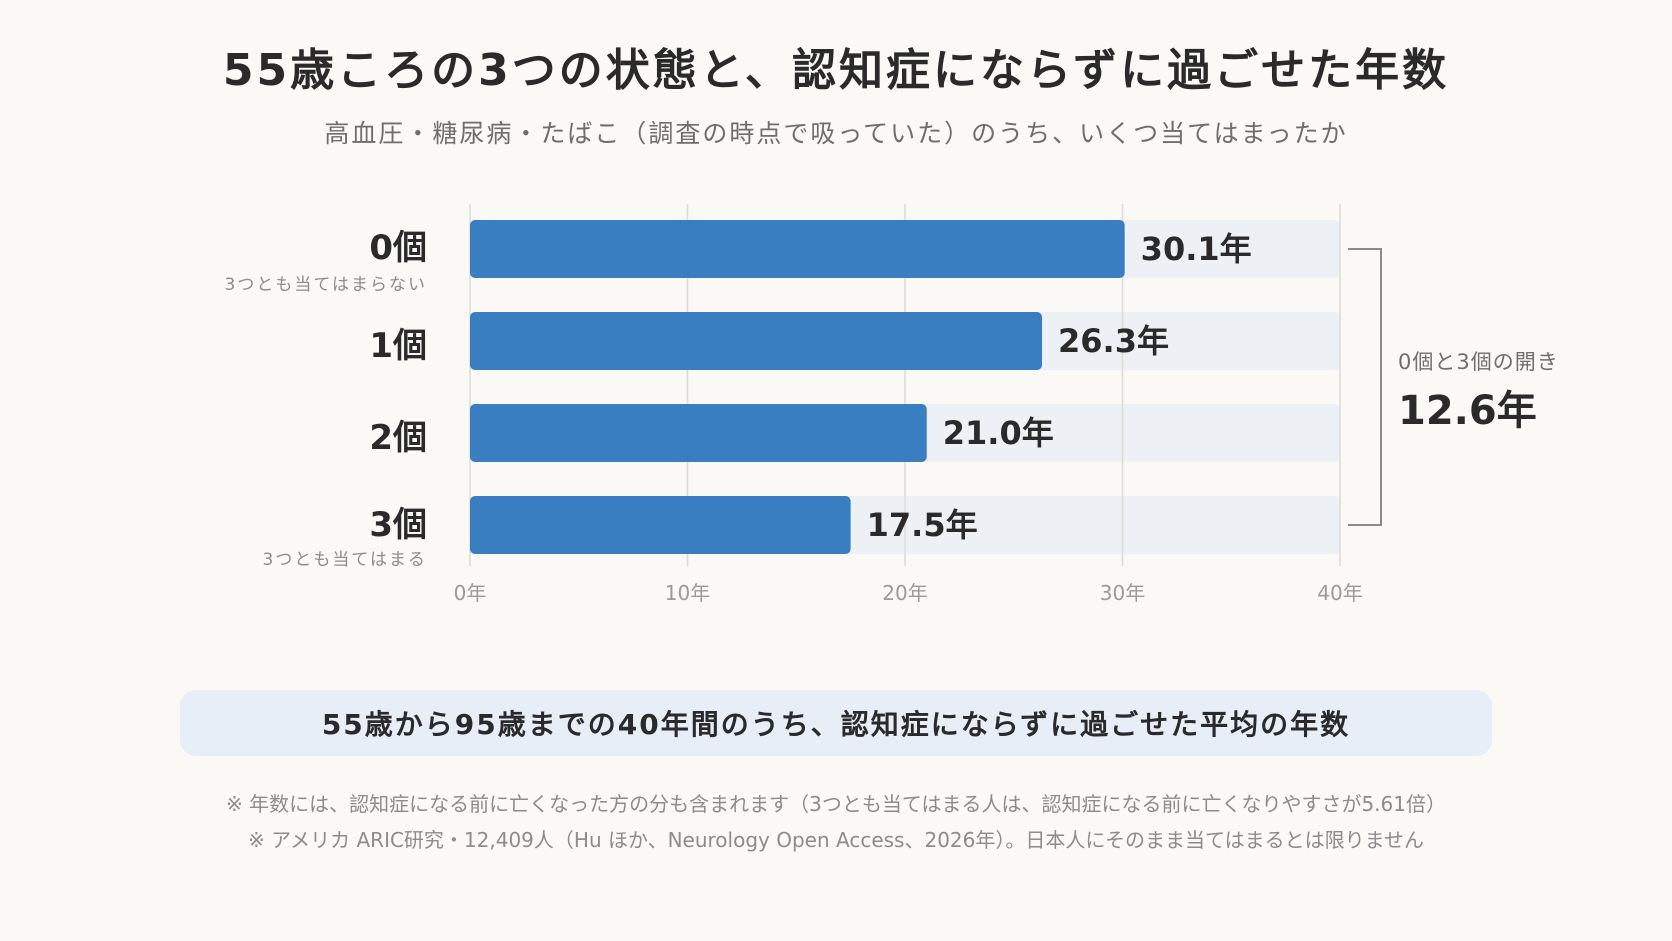 The image size is (1672, 941). Describe the element at coordinates (922, 525) in the screenshot. I see `bar-value-label-3: 17.5年` at that location.